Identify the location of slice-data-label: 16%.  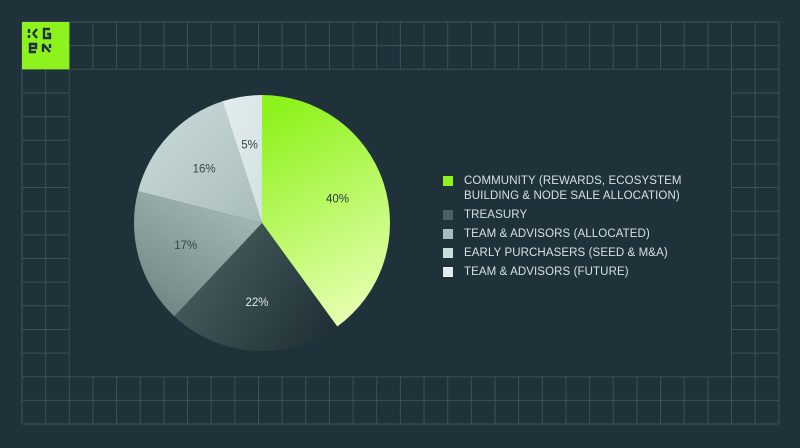
(204, 170).